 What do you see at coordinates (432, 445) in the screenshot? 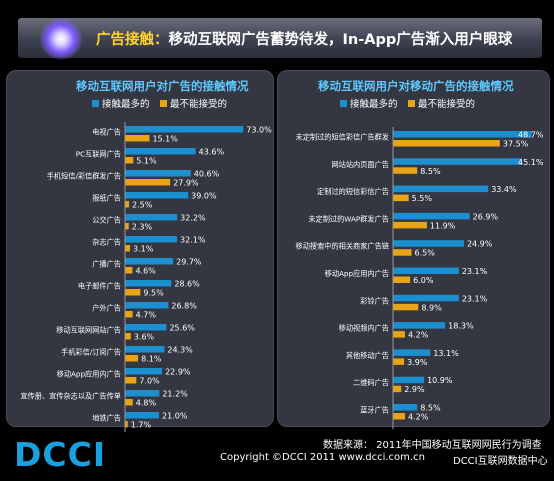
I see `data-source: 数据来源： 2011年中国移动互联网网民行为调查` at bounding box center [432, 445].